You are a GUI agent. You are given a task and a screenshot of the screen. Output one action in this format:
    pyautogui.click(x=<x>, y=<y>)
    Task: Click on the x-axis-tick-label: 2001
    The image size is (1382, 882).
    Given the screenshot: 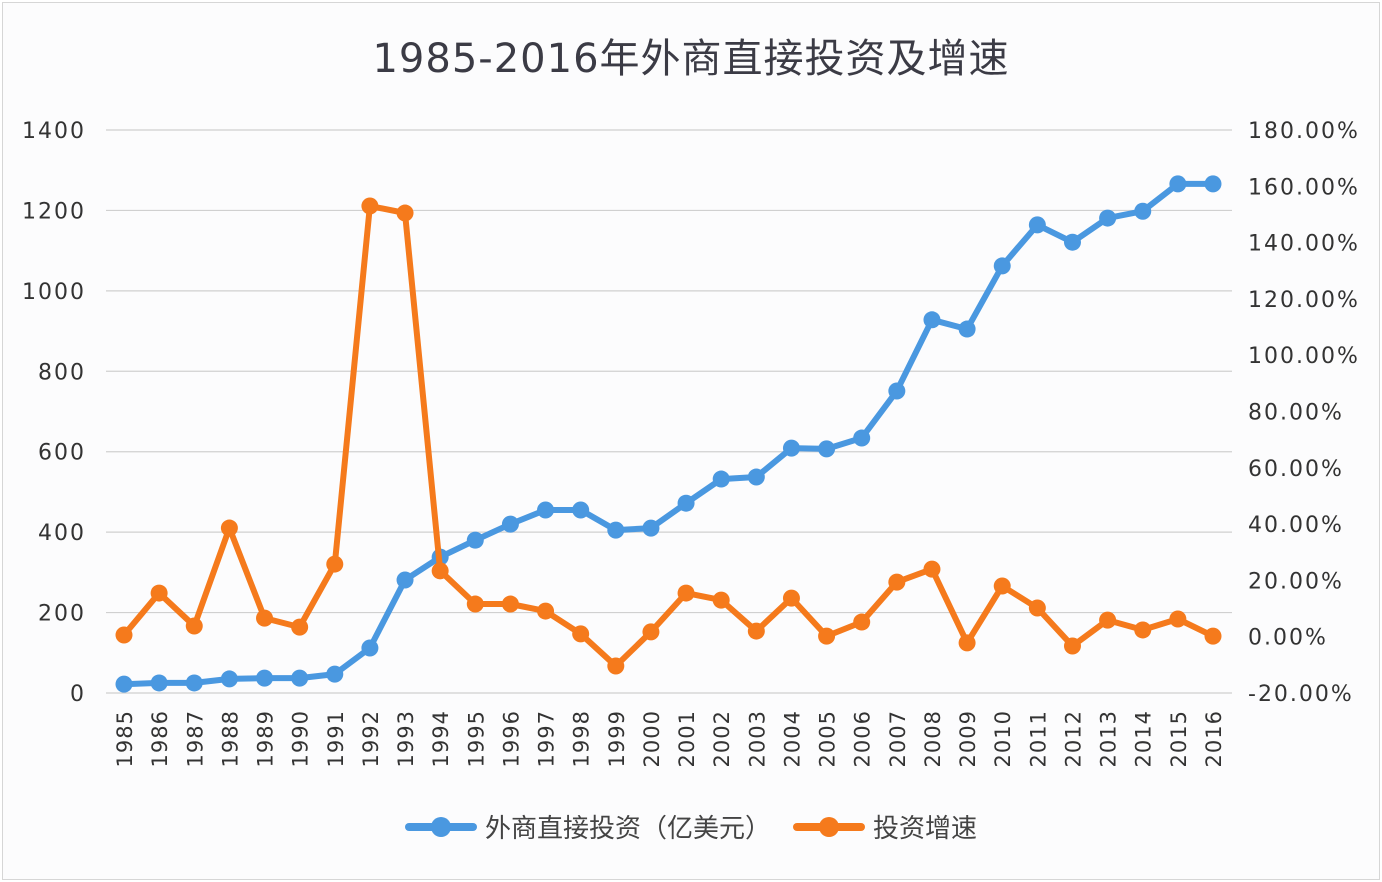 What is the action you would take?
    pyautogui.click(x=687, y=738)
    